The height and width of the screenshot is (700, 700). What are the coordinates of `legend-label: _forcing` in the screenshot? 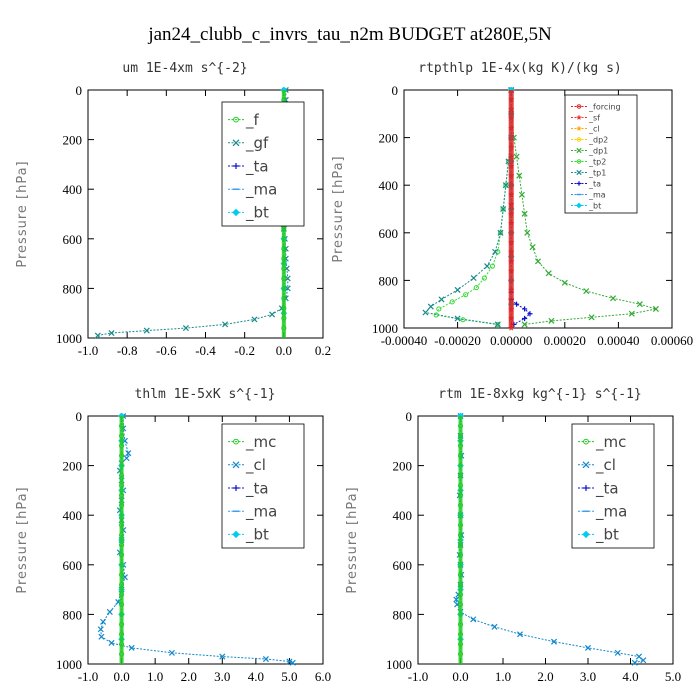 It's located at (604, 106).